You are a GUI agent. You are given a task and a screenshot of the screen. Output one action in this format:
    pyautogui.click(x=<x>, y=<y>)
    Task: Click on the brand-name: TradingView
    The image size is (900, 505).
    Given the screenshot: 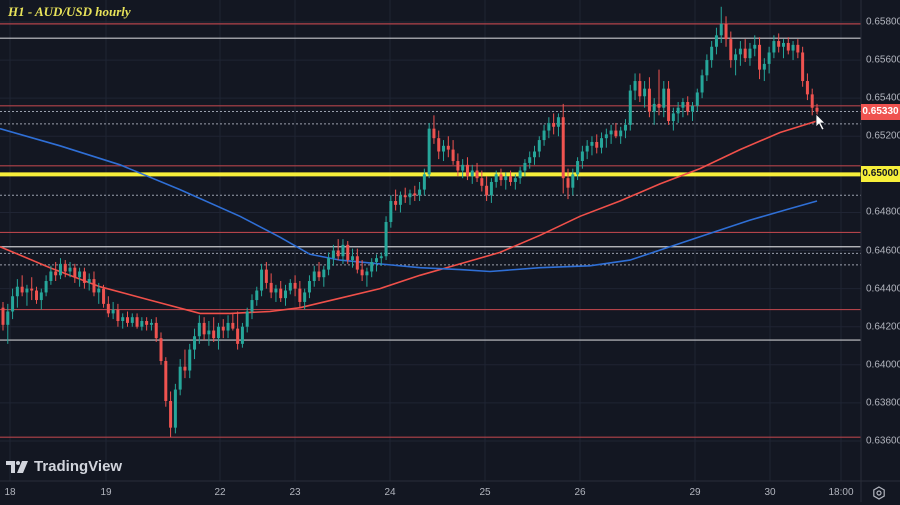 What is the action you would take?
    pyautogui.click(x=78, y=466)
    